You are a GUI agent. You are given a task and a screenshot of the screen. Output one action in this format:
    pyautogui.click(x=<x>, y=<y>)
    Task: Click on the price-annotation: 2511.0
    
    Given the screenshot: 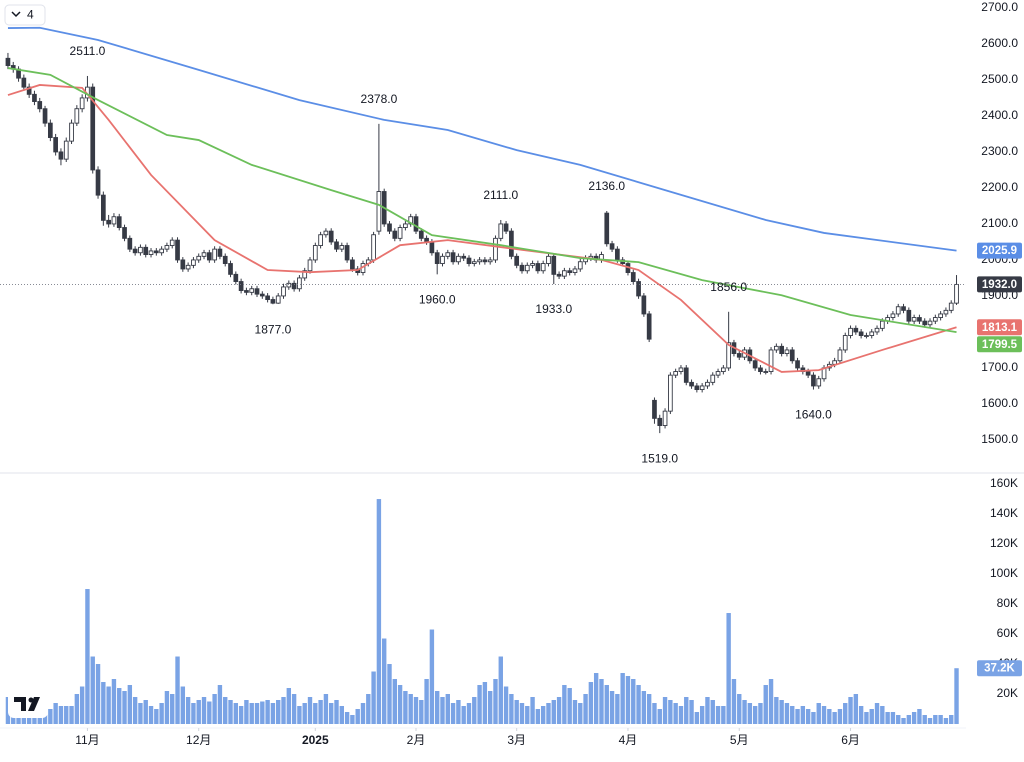 What is the action you would take?
    pyautogui.click(x=88, y=51)
    